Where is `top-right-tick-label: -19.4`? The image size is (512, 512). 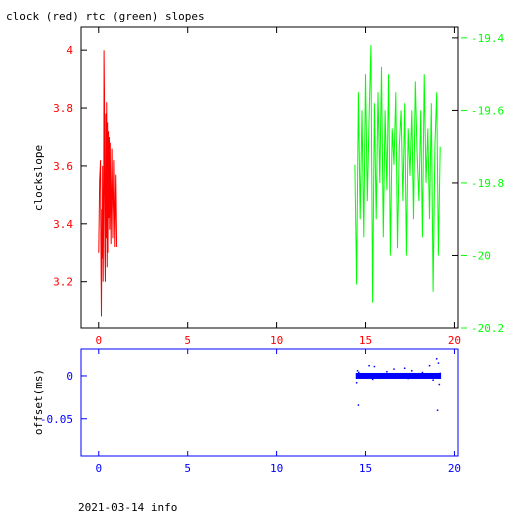
top-right-tick-label: -19.4 is located at coordinates (487, 38).